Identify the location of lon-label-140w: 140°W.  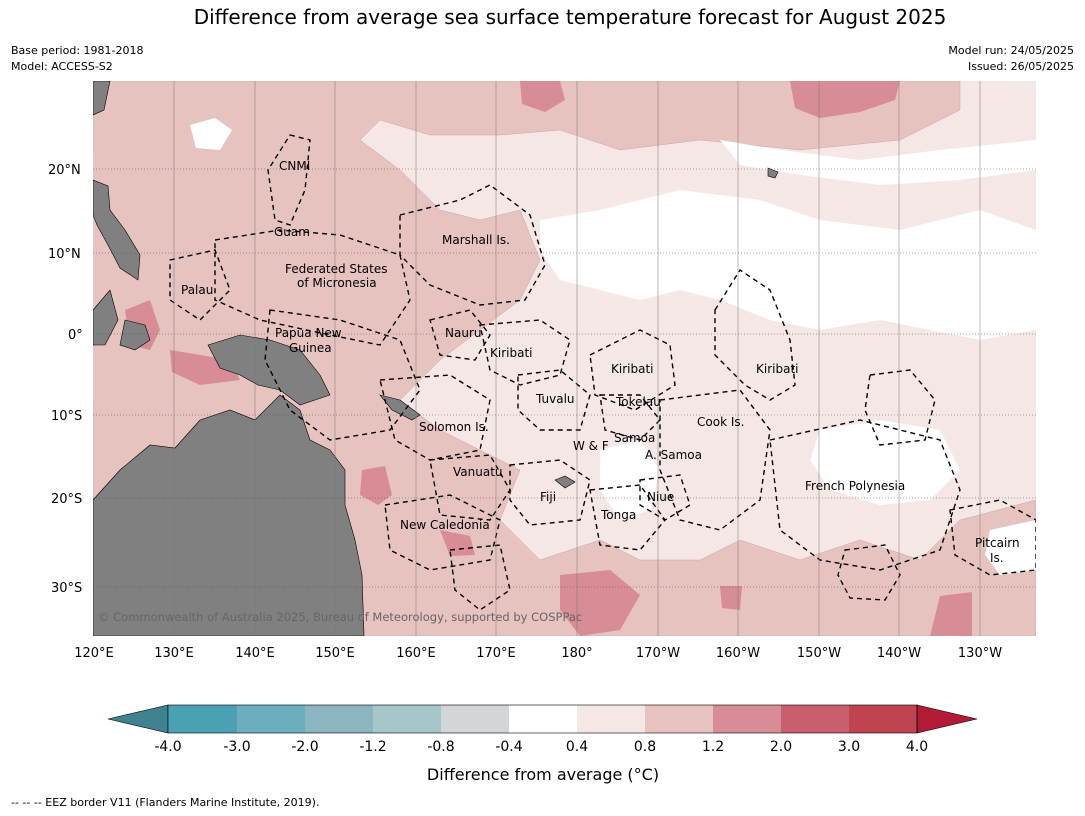
(899, 653).